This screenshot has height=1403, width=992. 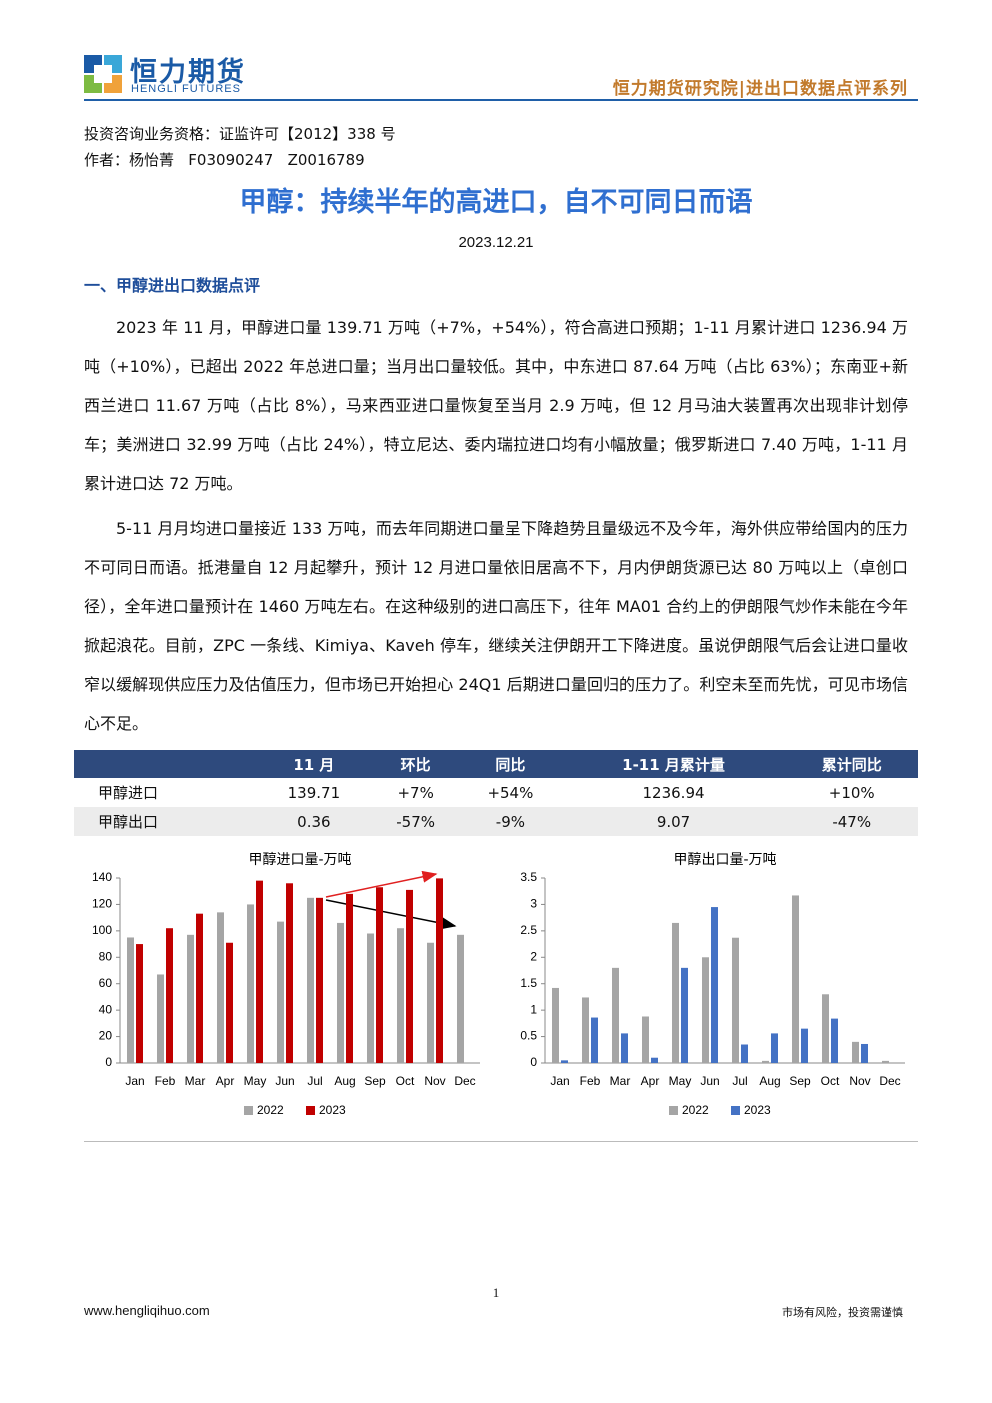 What do you see at coordinates (102, 877) in the screenshot?
I see `y-tick-label: 140` at bounding box center [102, 877].